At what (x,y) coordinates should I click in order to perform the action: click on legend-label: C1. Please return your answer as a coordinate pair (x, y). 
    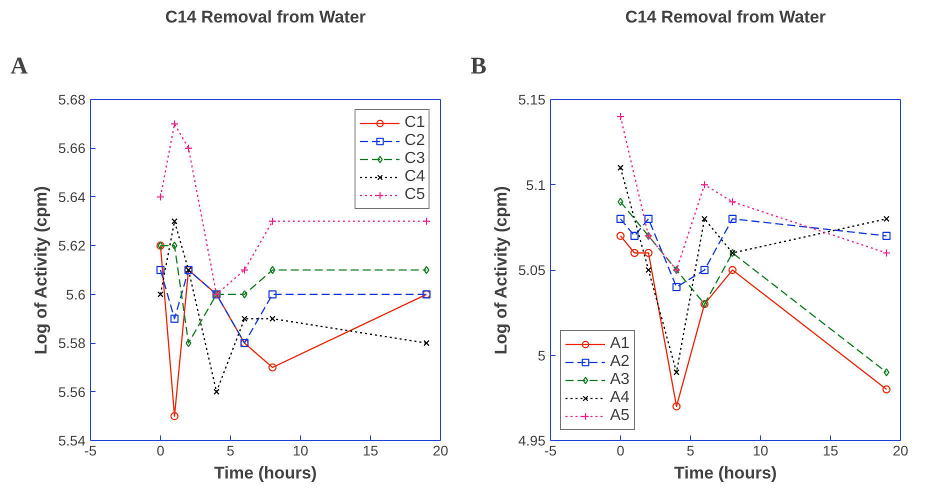
    Looking at the image, I should click on (414, 123).